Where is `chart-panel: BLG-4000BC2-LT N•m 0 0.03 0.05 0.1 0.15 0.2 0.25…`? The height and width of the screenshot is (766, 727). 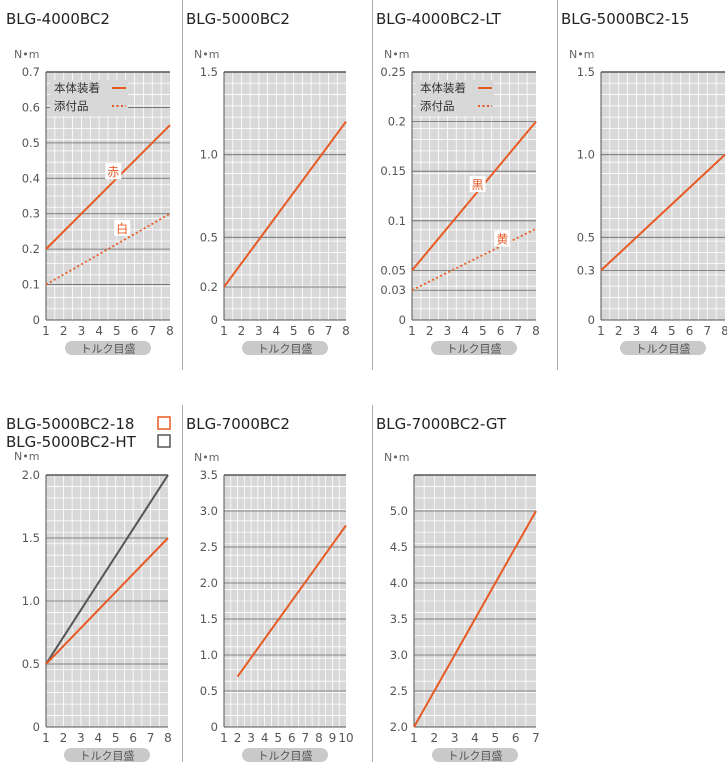
chart-panel: BLG-4000BC2-LT N•m 0 0.03 0.05 0.1 0.15 0.2 0.25… is located at coordinates (462, 185).